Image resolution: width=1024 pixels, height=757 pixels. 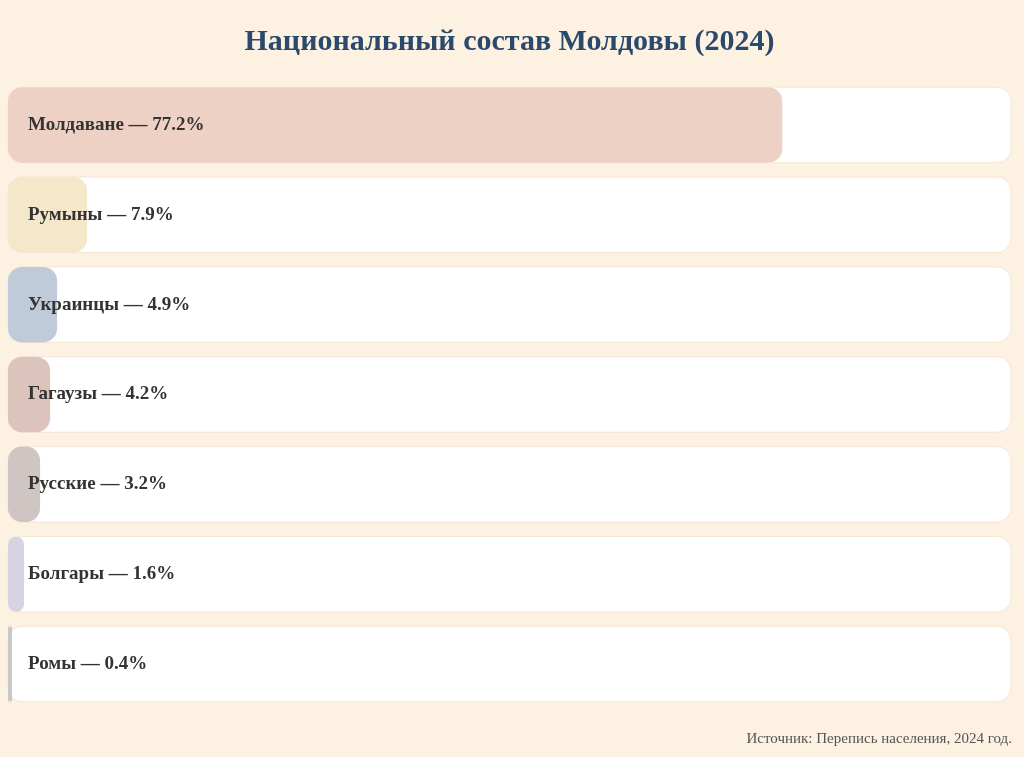 What do you see at coordinates (101, 213) in the screenshot?
I see `data-label: Румыны — 7.9%` at bounding box center [101, 213].